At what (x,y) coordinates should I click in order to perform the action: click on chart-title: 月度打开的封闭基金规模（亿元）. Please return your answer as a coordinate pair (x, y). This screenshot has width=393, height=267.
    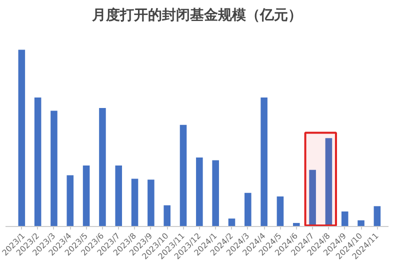
    Looking at the image, I should click on (196, 15).